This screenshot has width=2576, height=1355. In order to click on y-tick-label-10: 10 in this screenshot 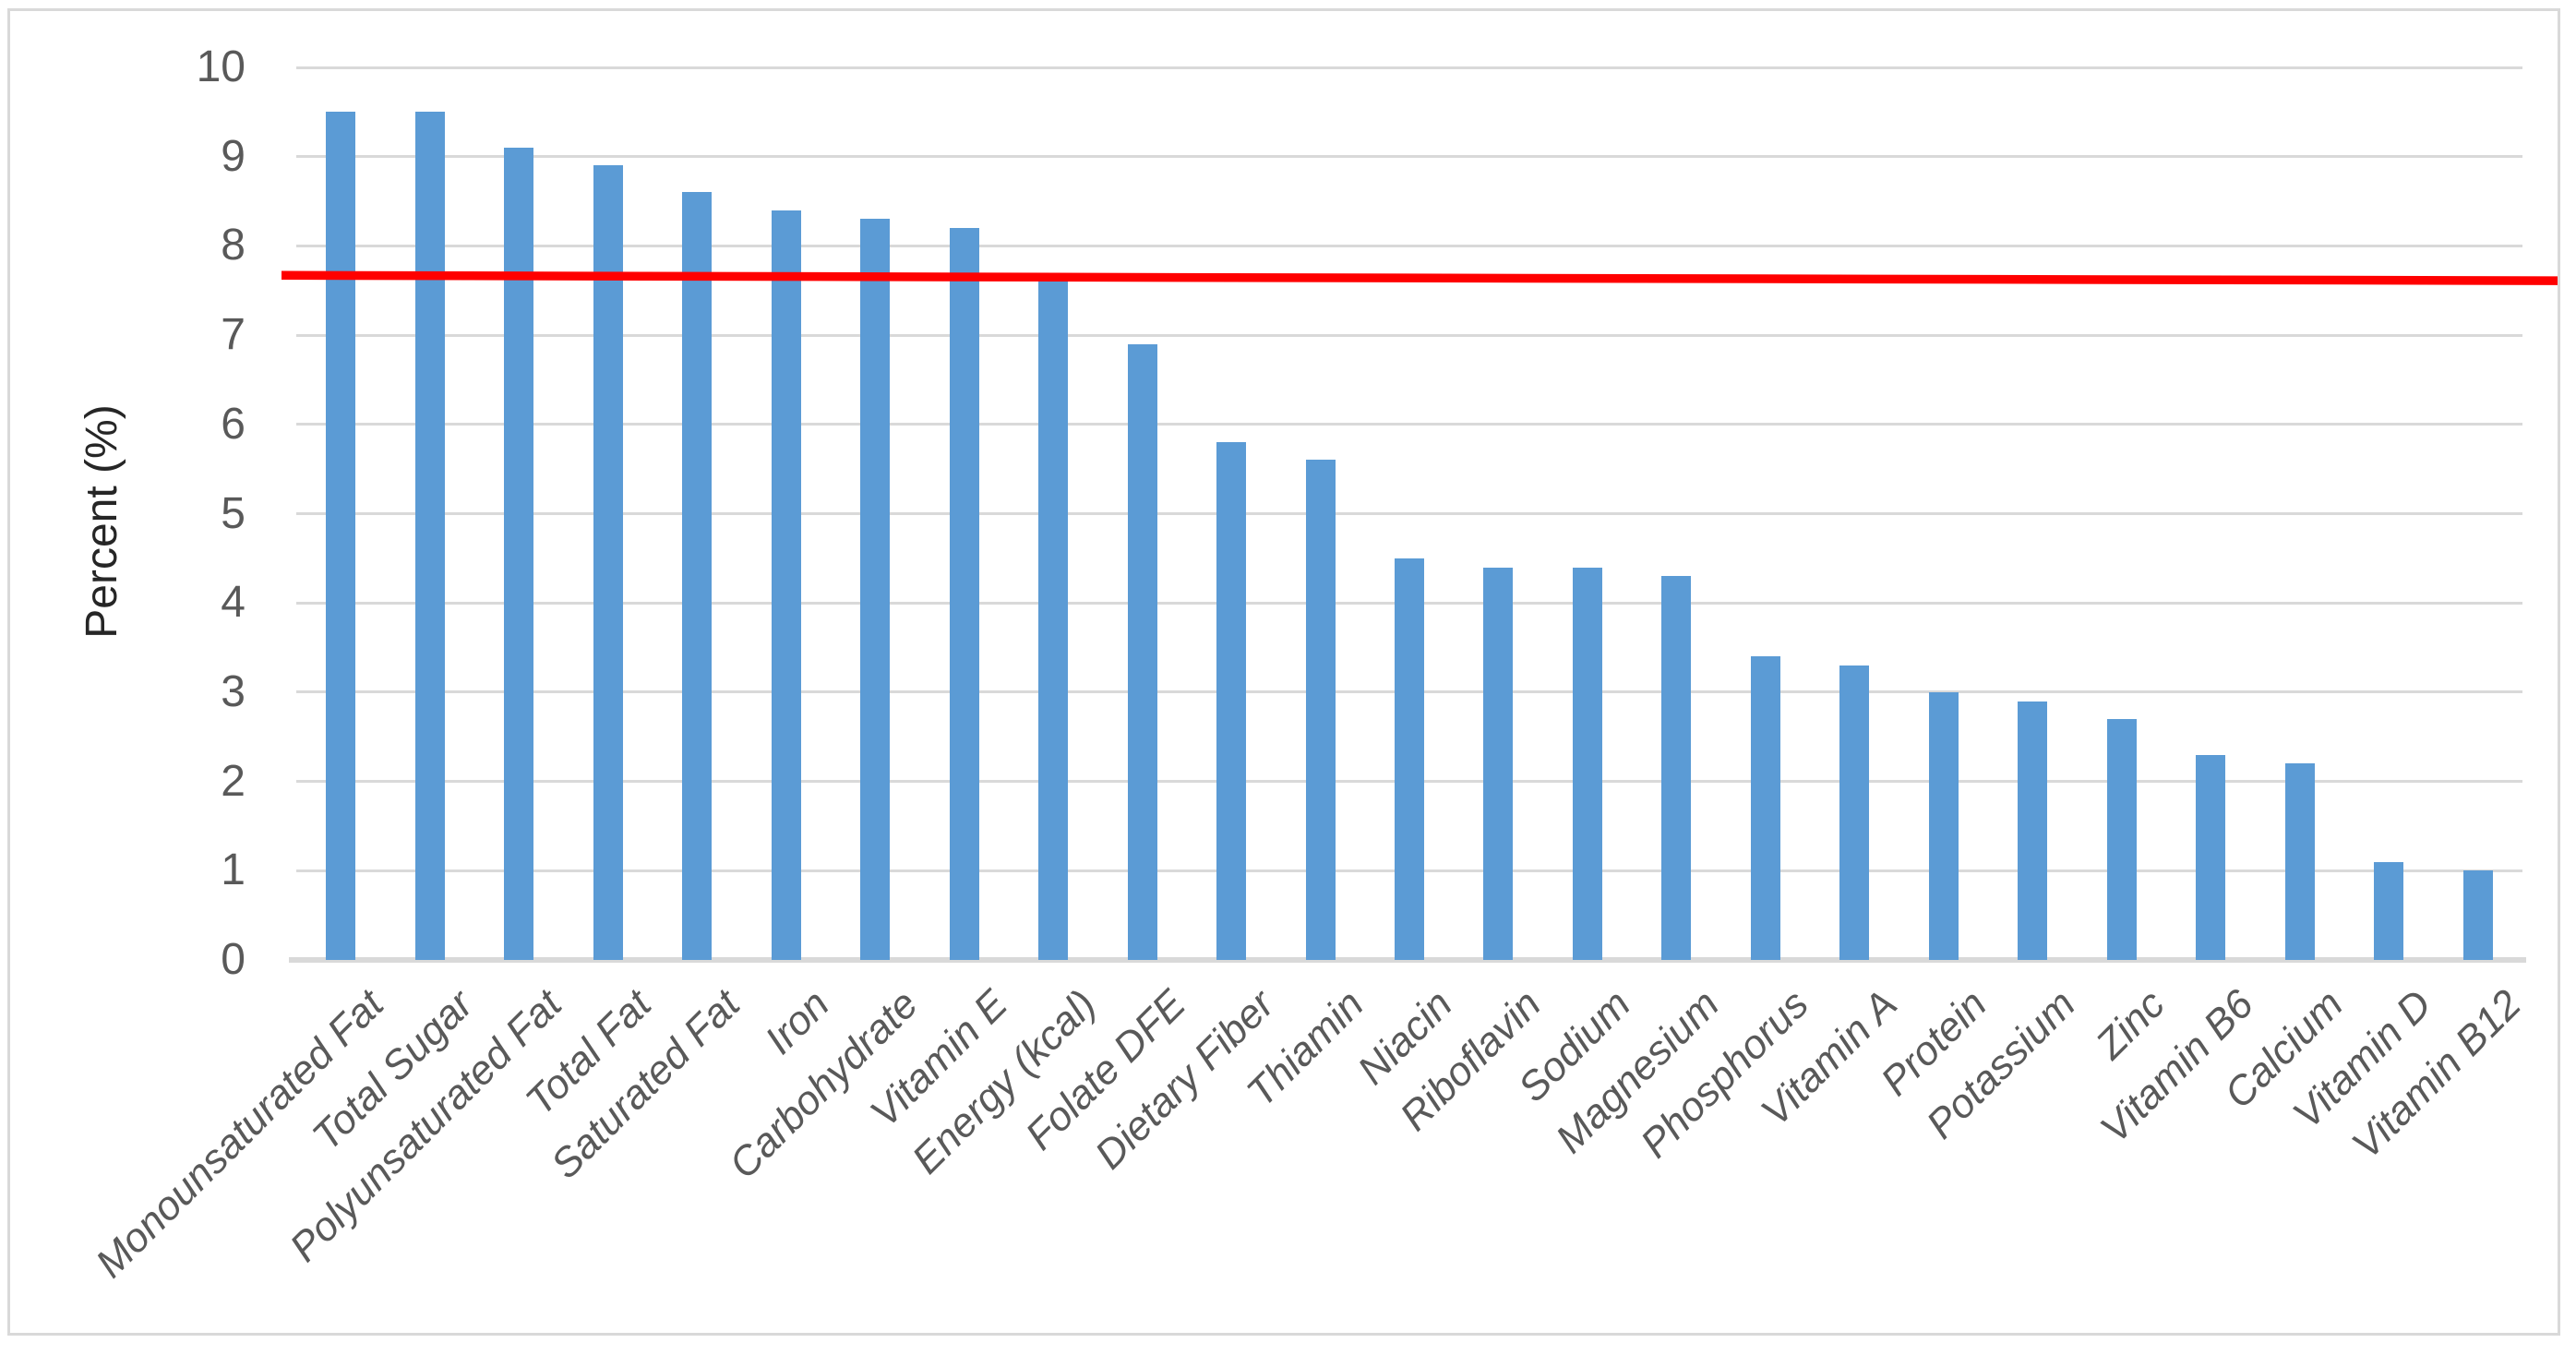, I will do `click(221, 66)`.